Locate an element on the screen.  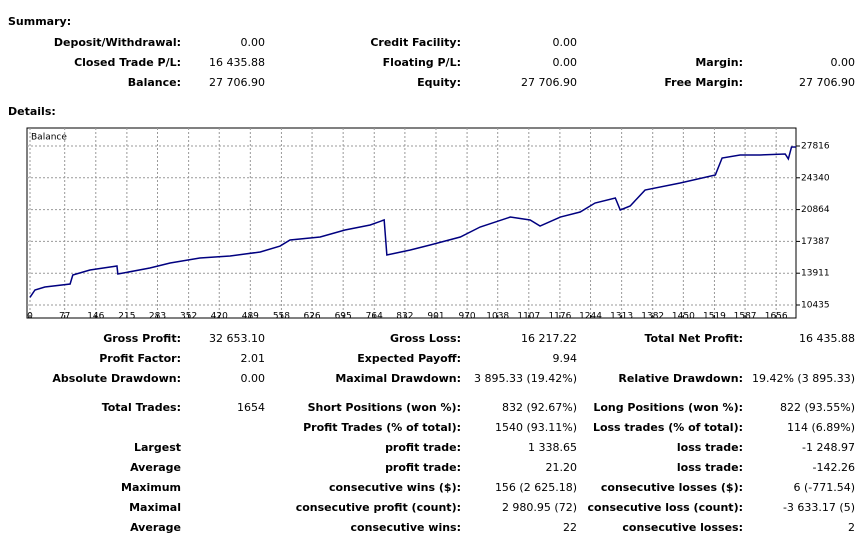
field-label: consecutive wins ($): is located at coordinates (394, 487).